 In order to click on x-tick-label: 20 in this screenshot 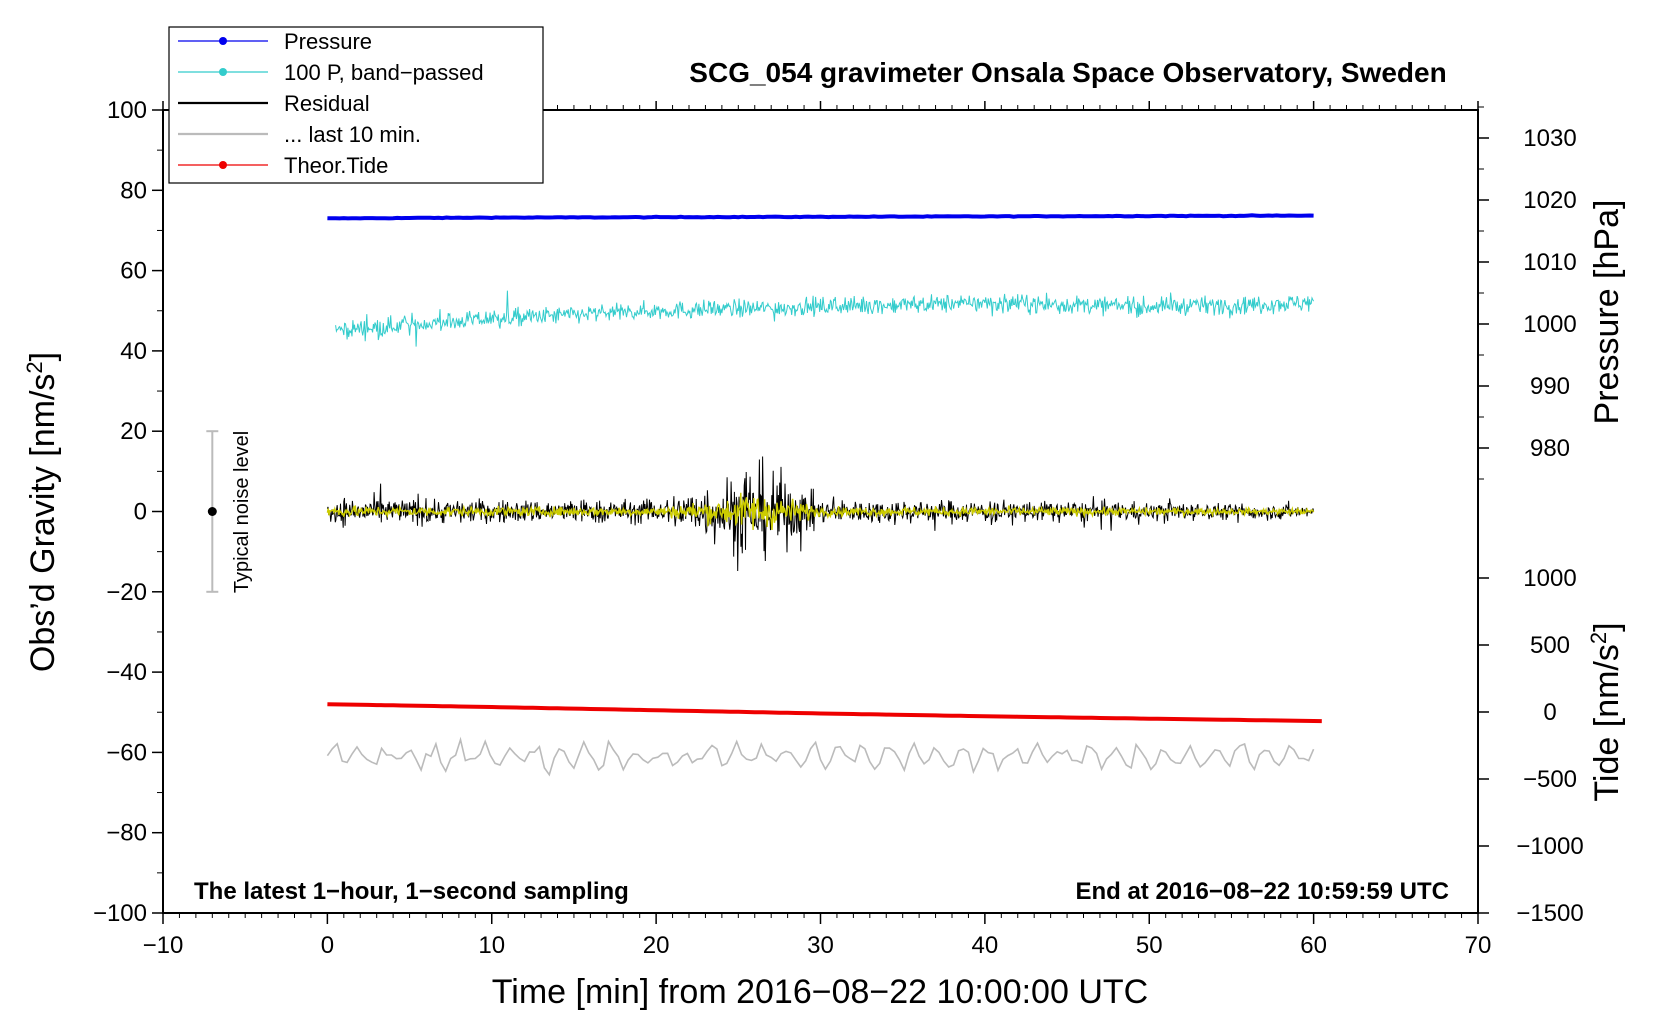, I will do `click(656, 945)`.